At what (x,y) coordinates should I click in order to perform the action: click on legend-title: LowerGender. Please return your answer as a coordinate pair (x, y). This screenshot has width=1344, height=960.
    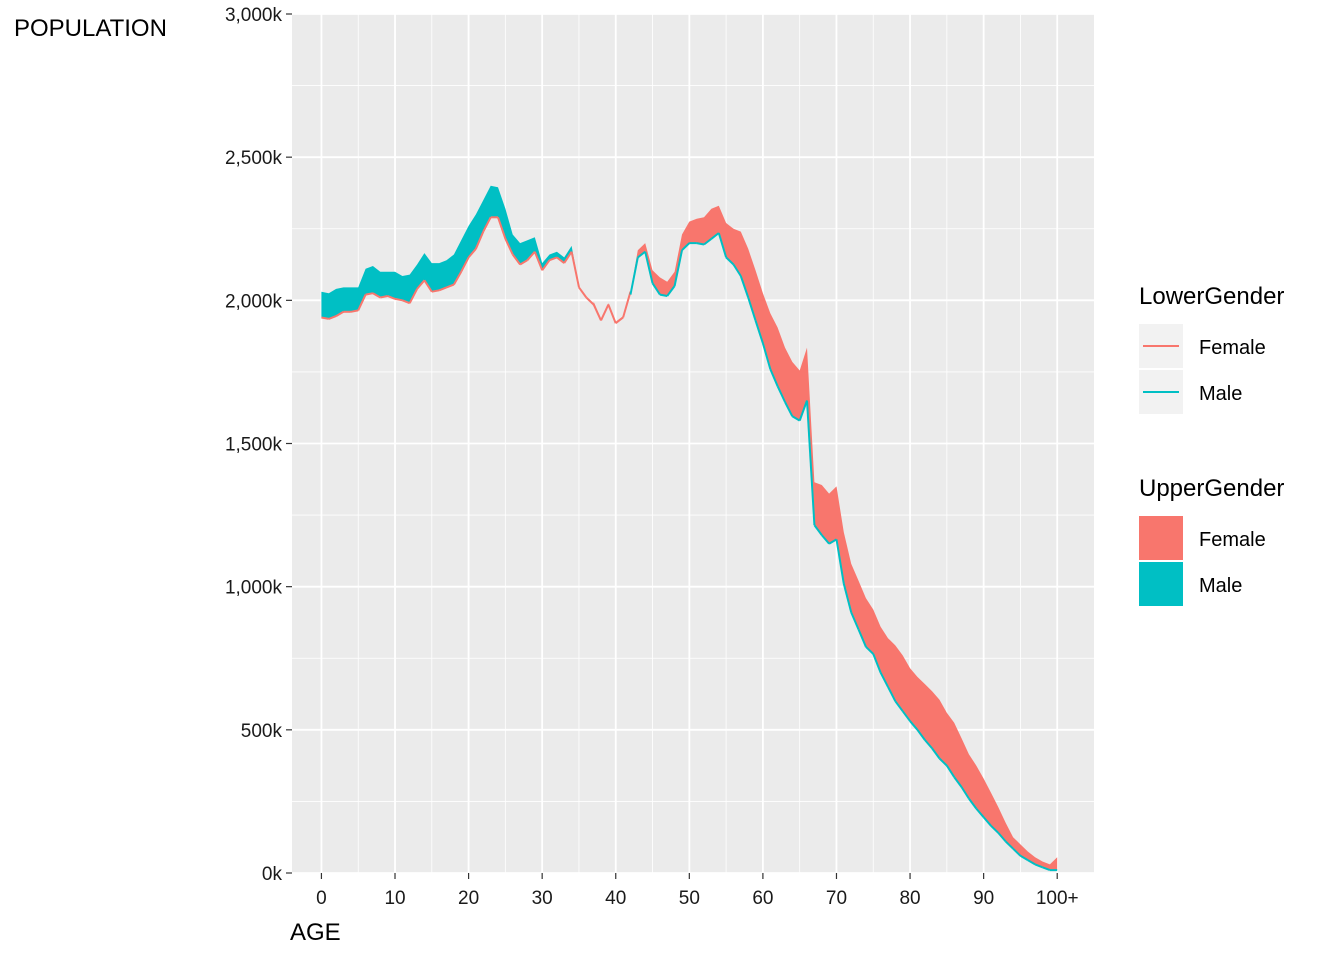
    Looking at the image, I should click on (1211, 296).